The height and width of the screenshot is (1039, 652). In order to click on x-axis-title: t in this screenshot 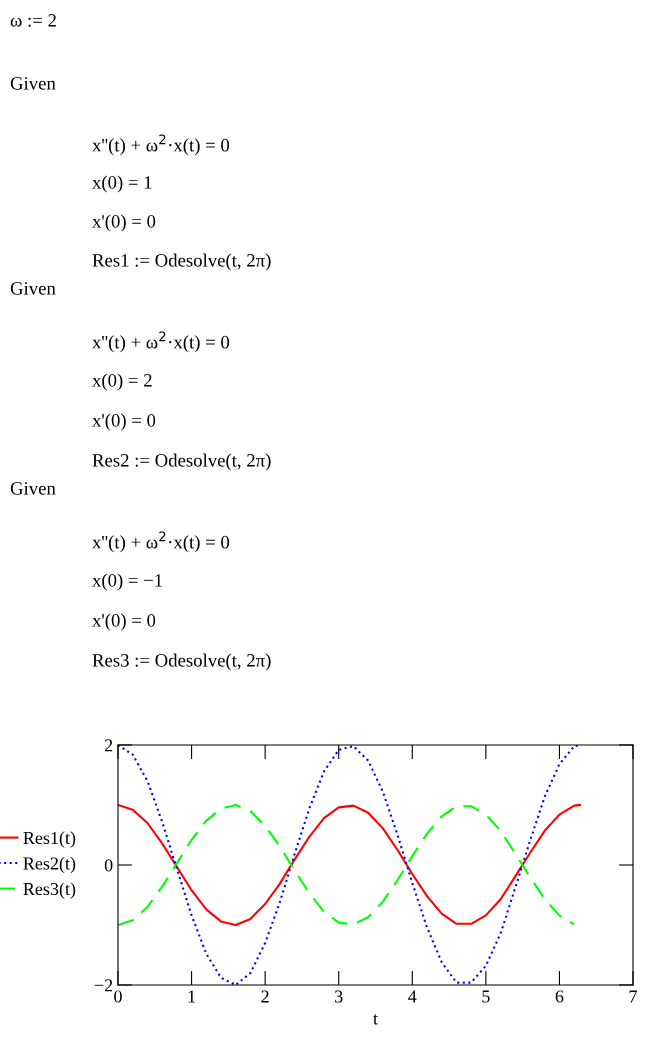, I will do `click(375, 1019)`.